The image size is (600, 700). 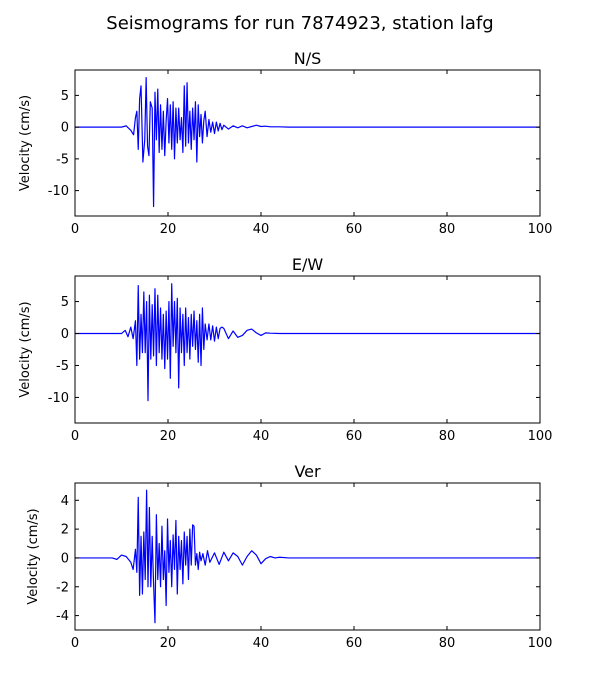 I want to click on x-tick-label-ew: 100, so click(x=540, y=436).